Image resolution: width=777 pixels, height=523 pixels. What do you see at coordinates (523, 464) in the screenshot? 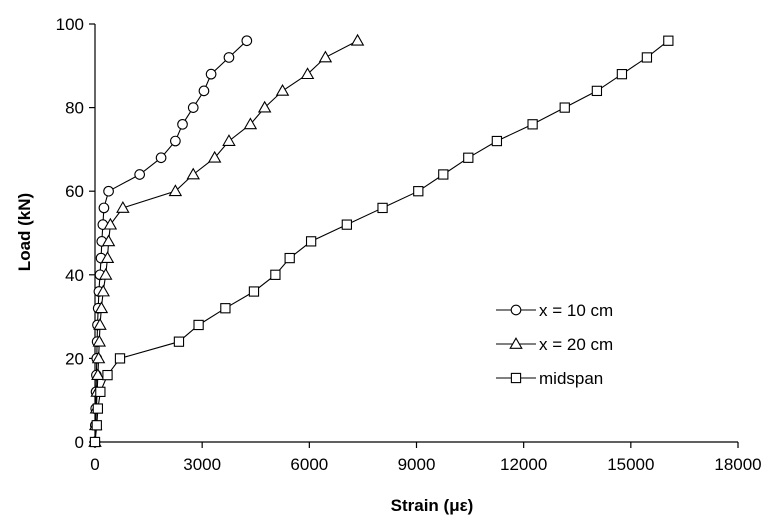
I see `x-tick-label: 12000` at bounding box center [523, 464].